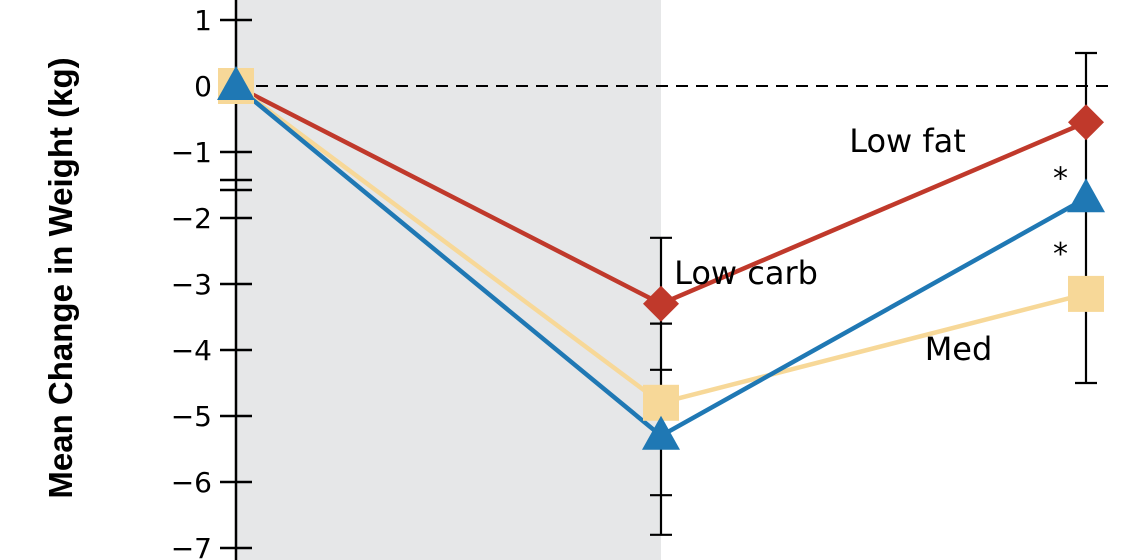  Describe the element at coordinates (203, 86) in the screenshot. I see `y-tick-label: 0` at that location.